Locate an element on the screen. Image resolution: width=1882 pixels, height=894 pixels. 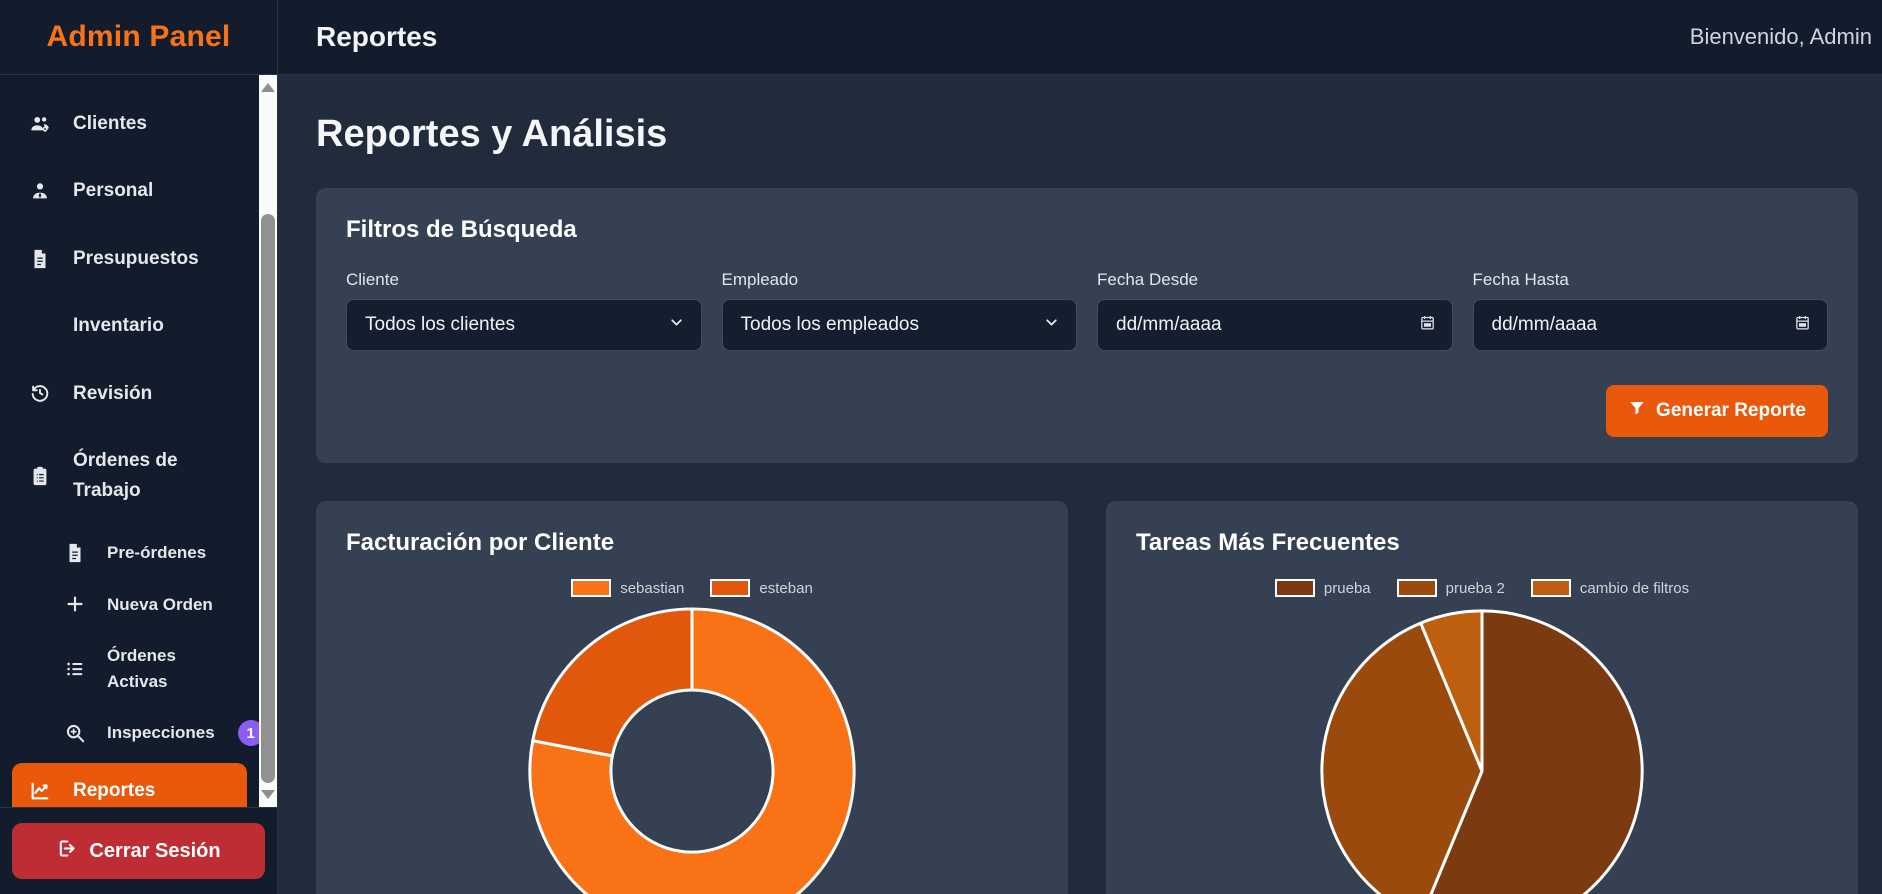
field-label: Fecha Hasta is located at coordinates (1520, 279).